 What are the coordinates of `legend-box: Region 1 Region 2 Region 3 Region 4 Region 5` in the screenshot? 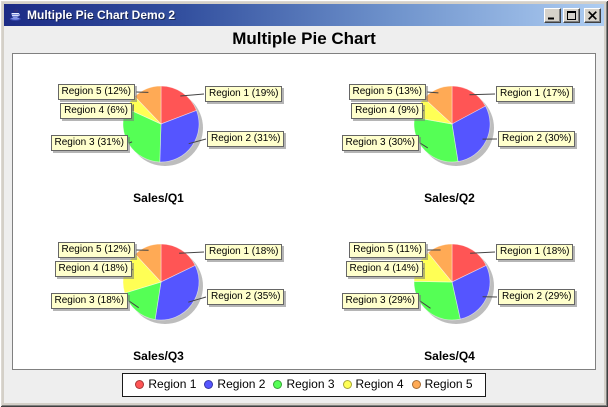 It's located at (304, 385).